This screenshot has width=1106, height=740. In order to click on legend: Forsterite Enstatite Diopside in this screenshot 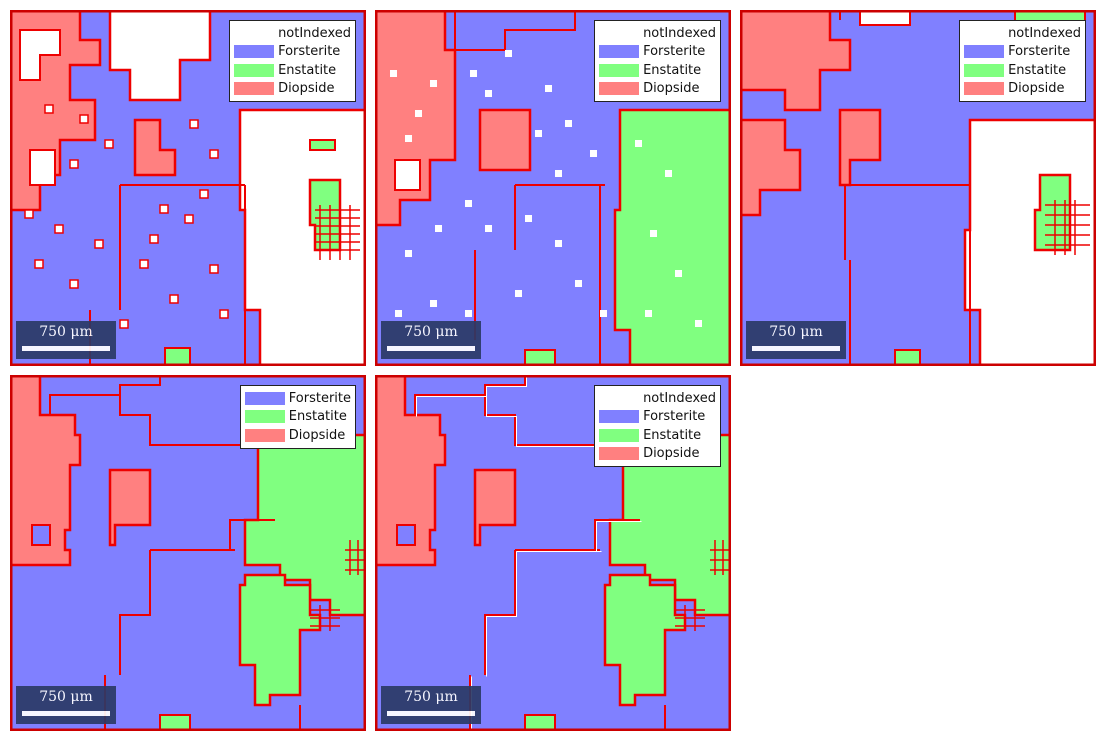, I will do `click(297, 417)`.